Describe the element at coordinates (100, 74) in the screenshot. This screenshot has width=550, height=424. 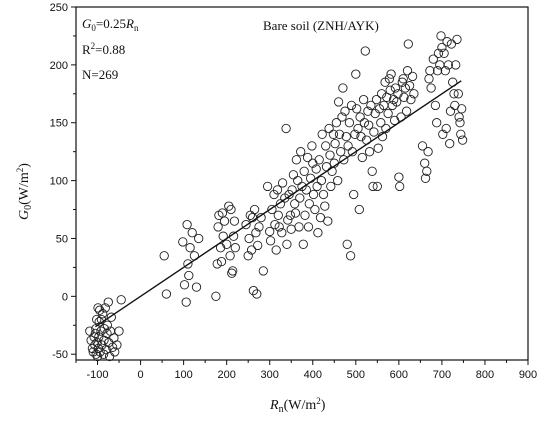
I see `annotation-n: N=269` at that location.